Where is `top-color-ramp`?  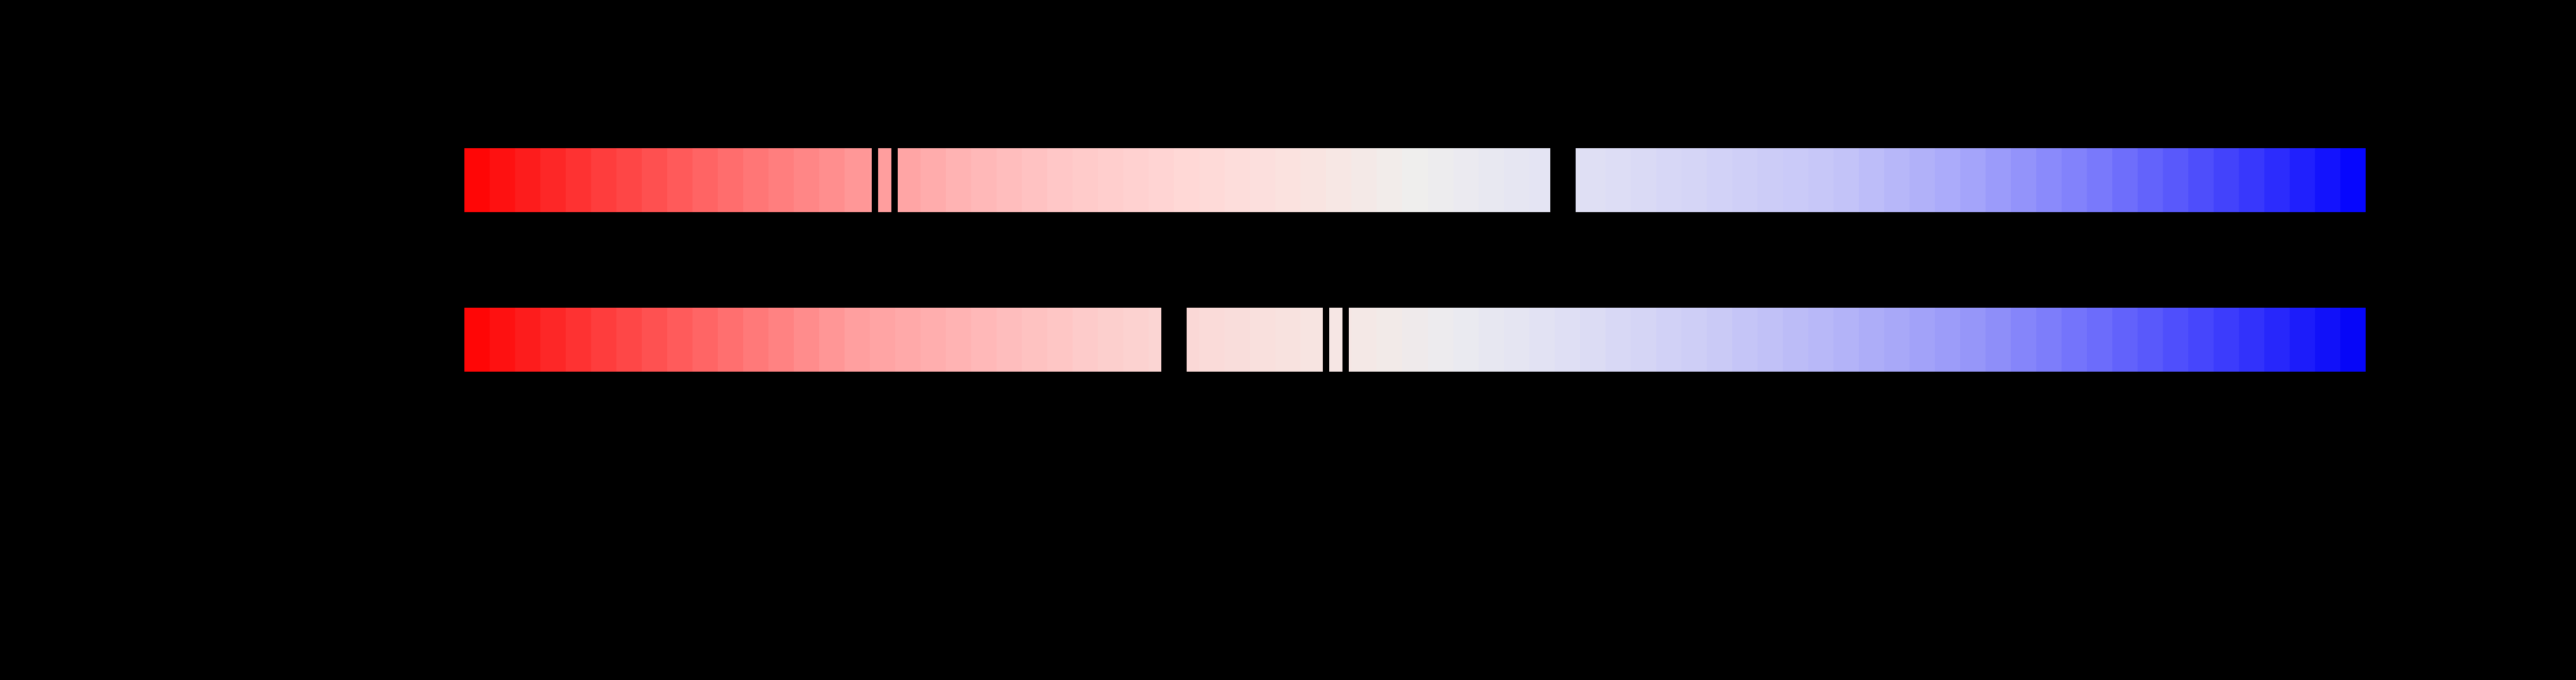 top-color-ramp is located at coordinates (1415, 180).